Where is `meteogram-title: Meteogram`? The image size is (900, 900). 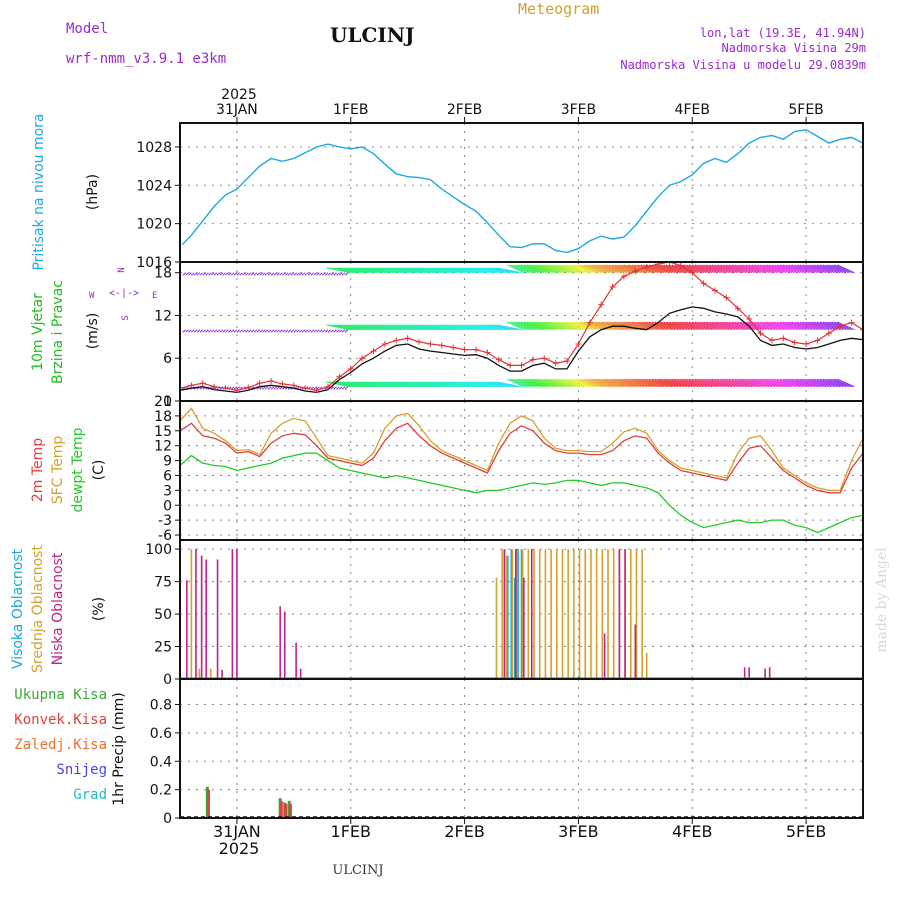 meteogram-title: Meteogram is located at coordinates (558, 9).